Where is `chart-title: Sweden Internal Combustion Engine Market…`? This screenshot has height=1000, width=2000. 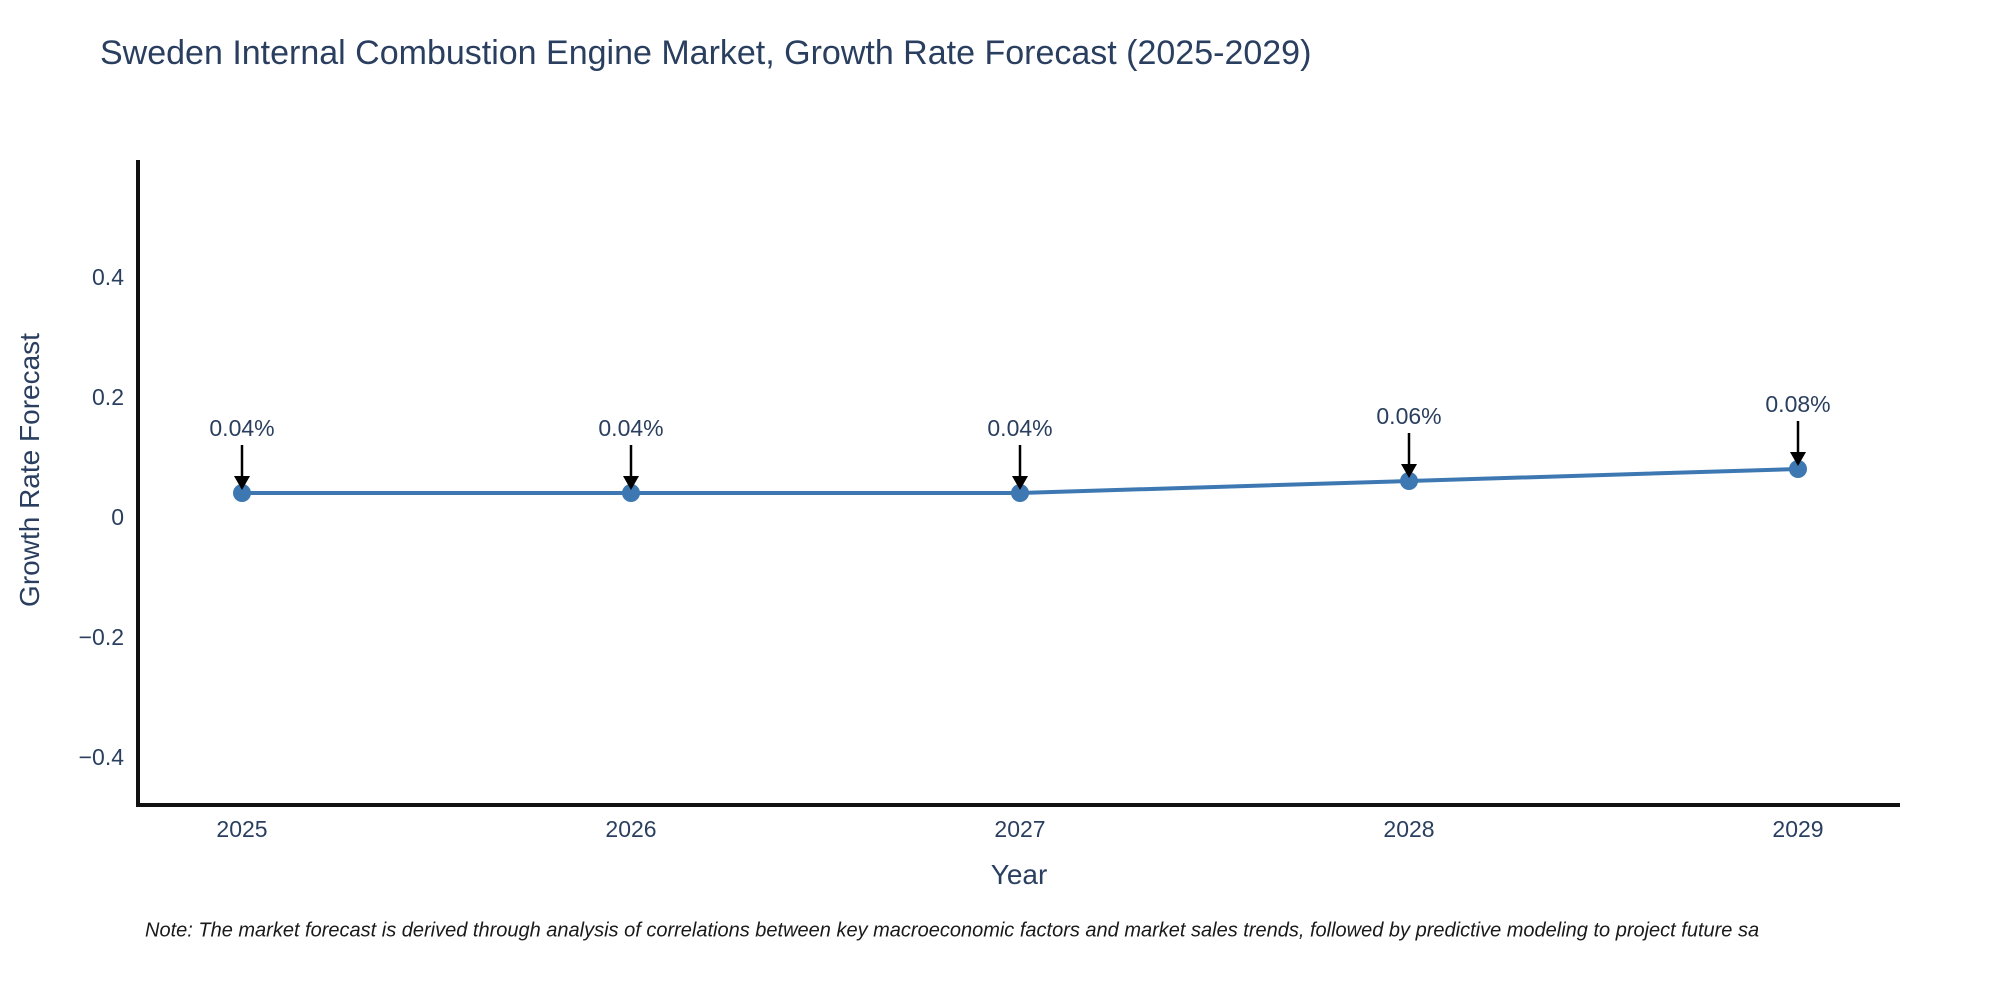
chart-title: Sweden Internal Combustion Engine Market… is located at coordinates (706, 53).